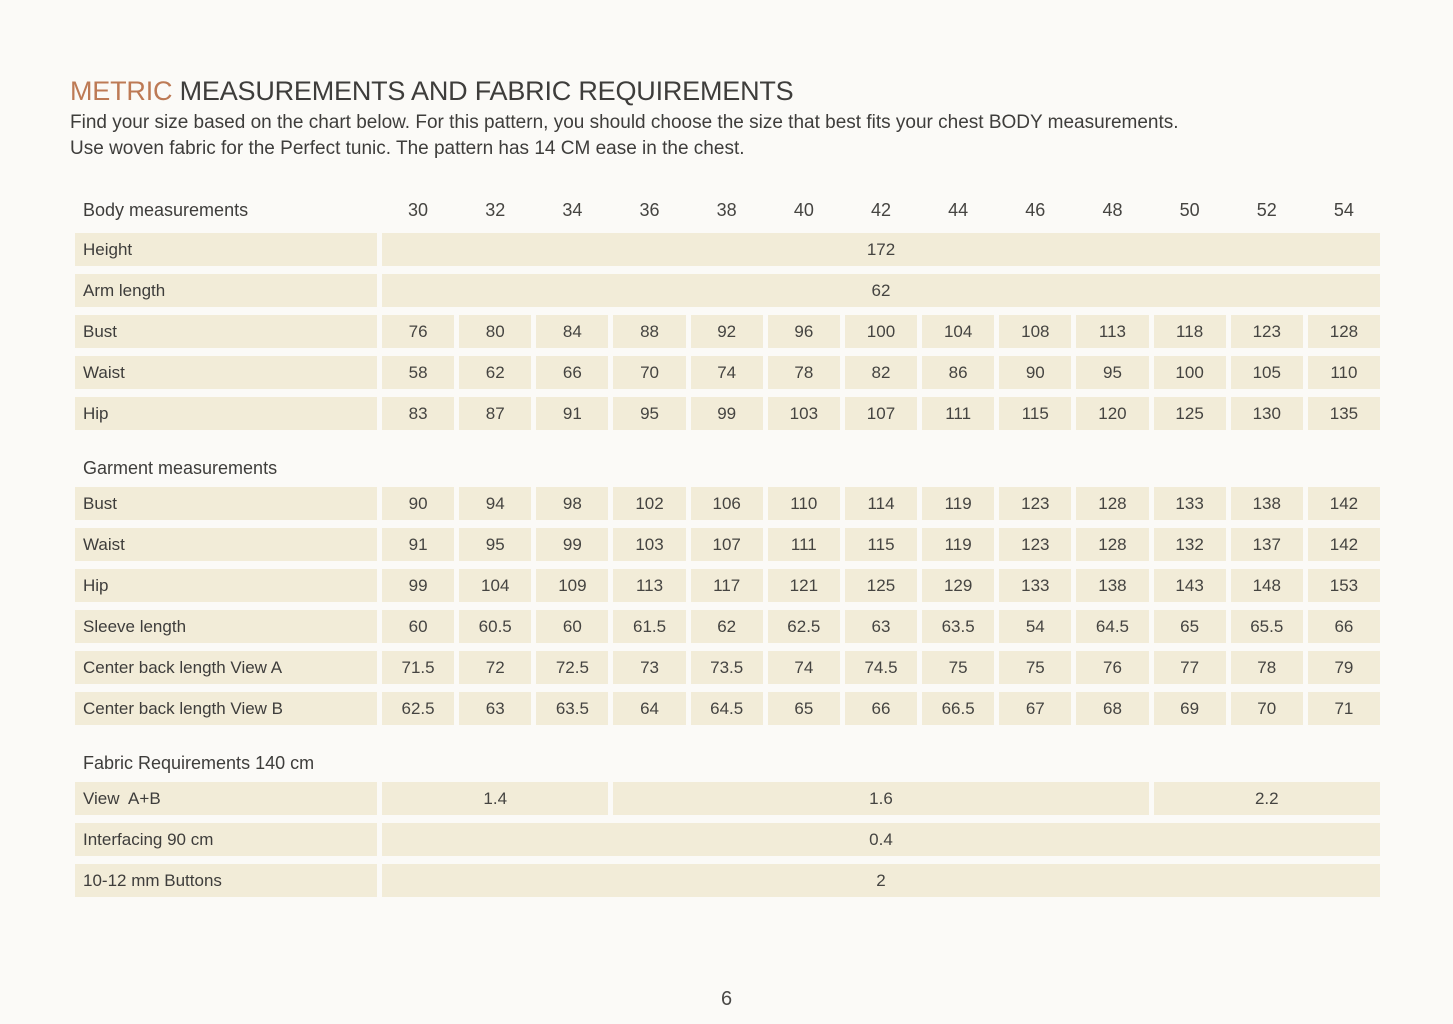 This screenshot has width=1453, height=1024. What do you see at coordinates (649, 626) in the screenshot?
I see `value-cell: 61.5` at bounding box center [649, 626].